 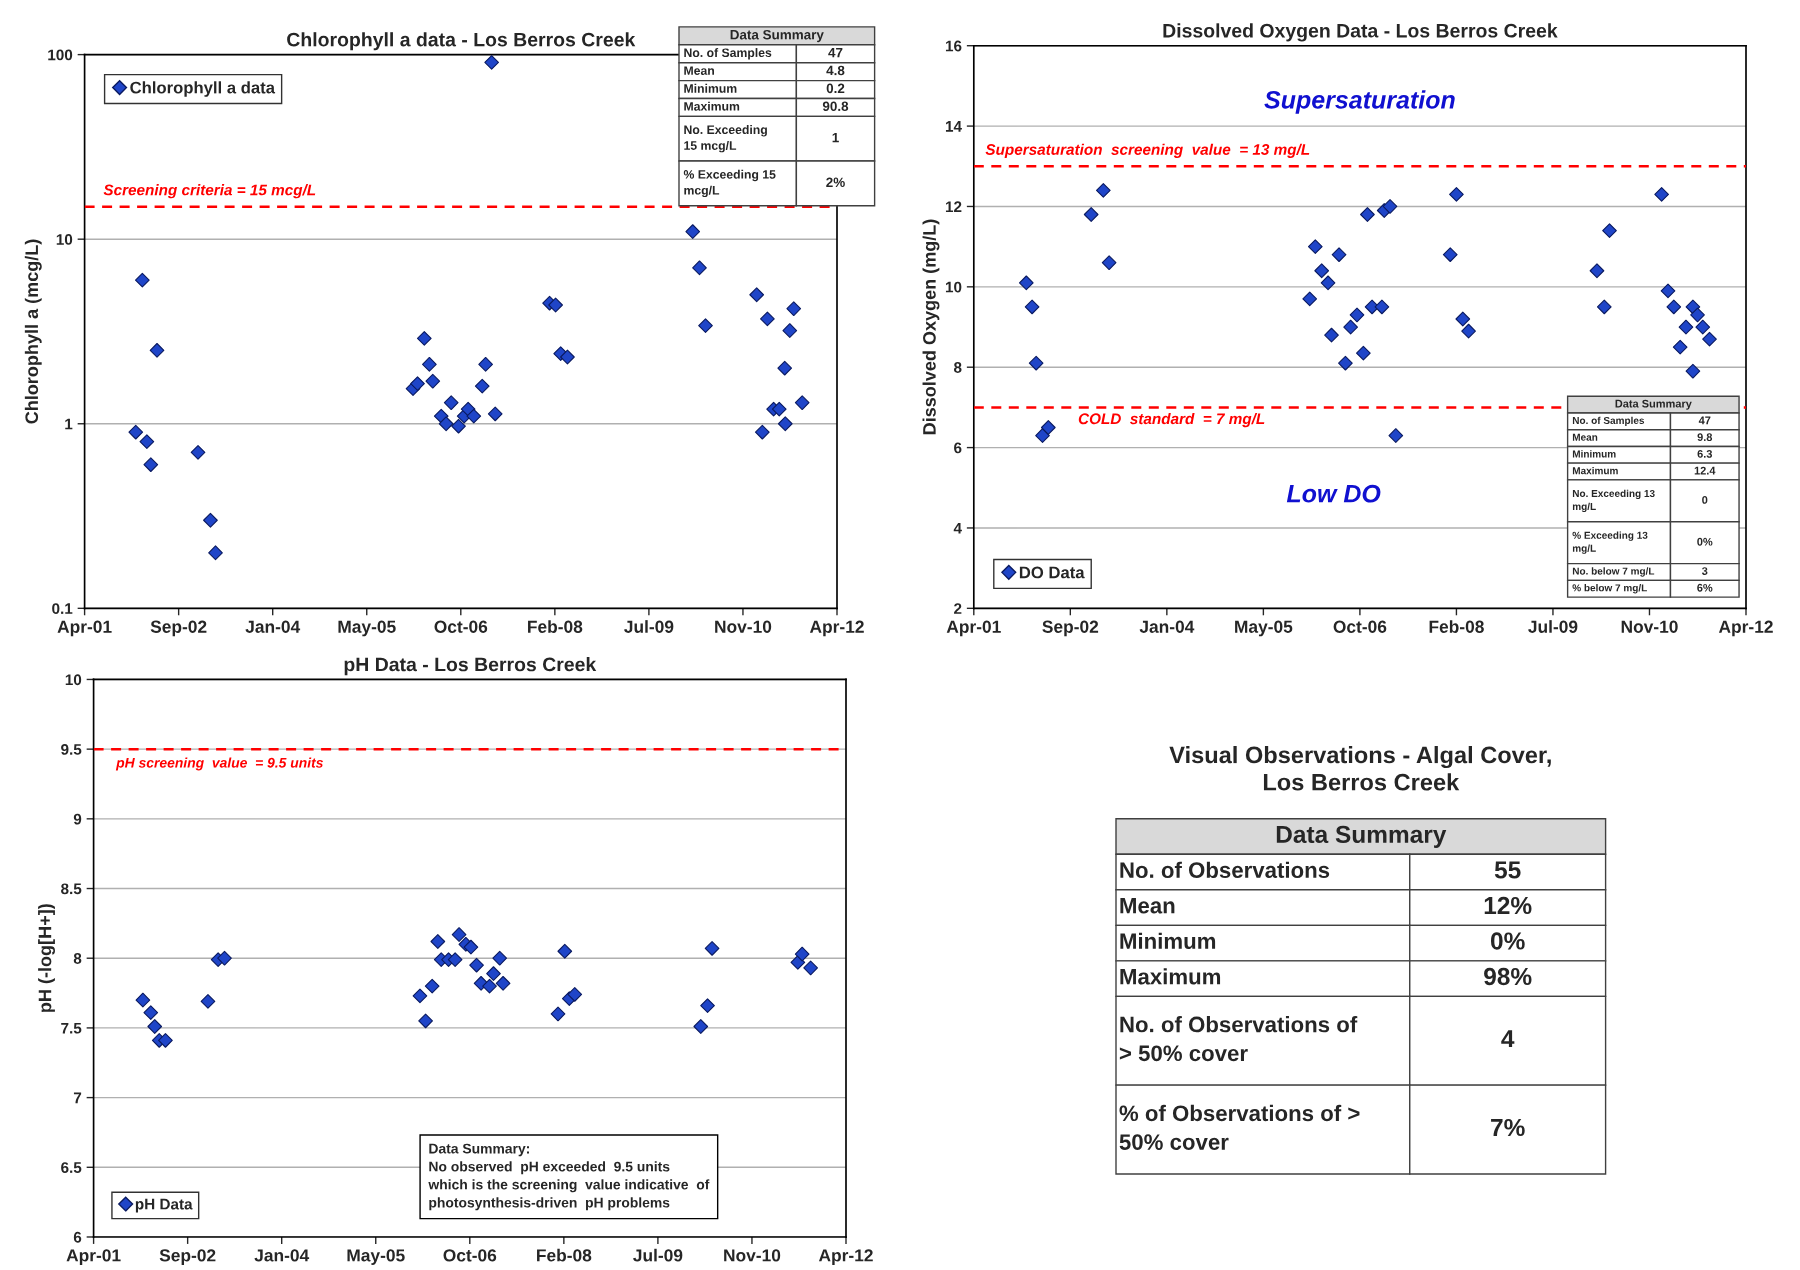 I want to click on legend-label: pH Data, so click(x=164, y=1205).